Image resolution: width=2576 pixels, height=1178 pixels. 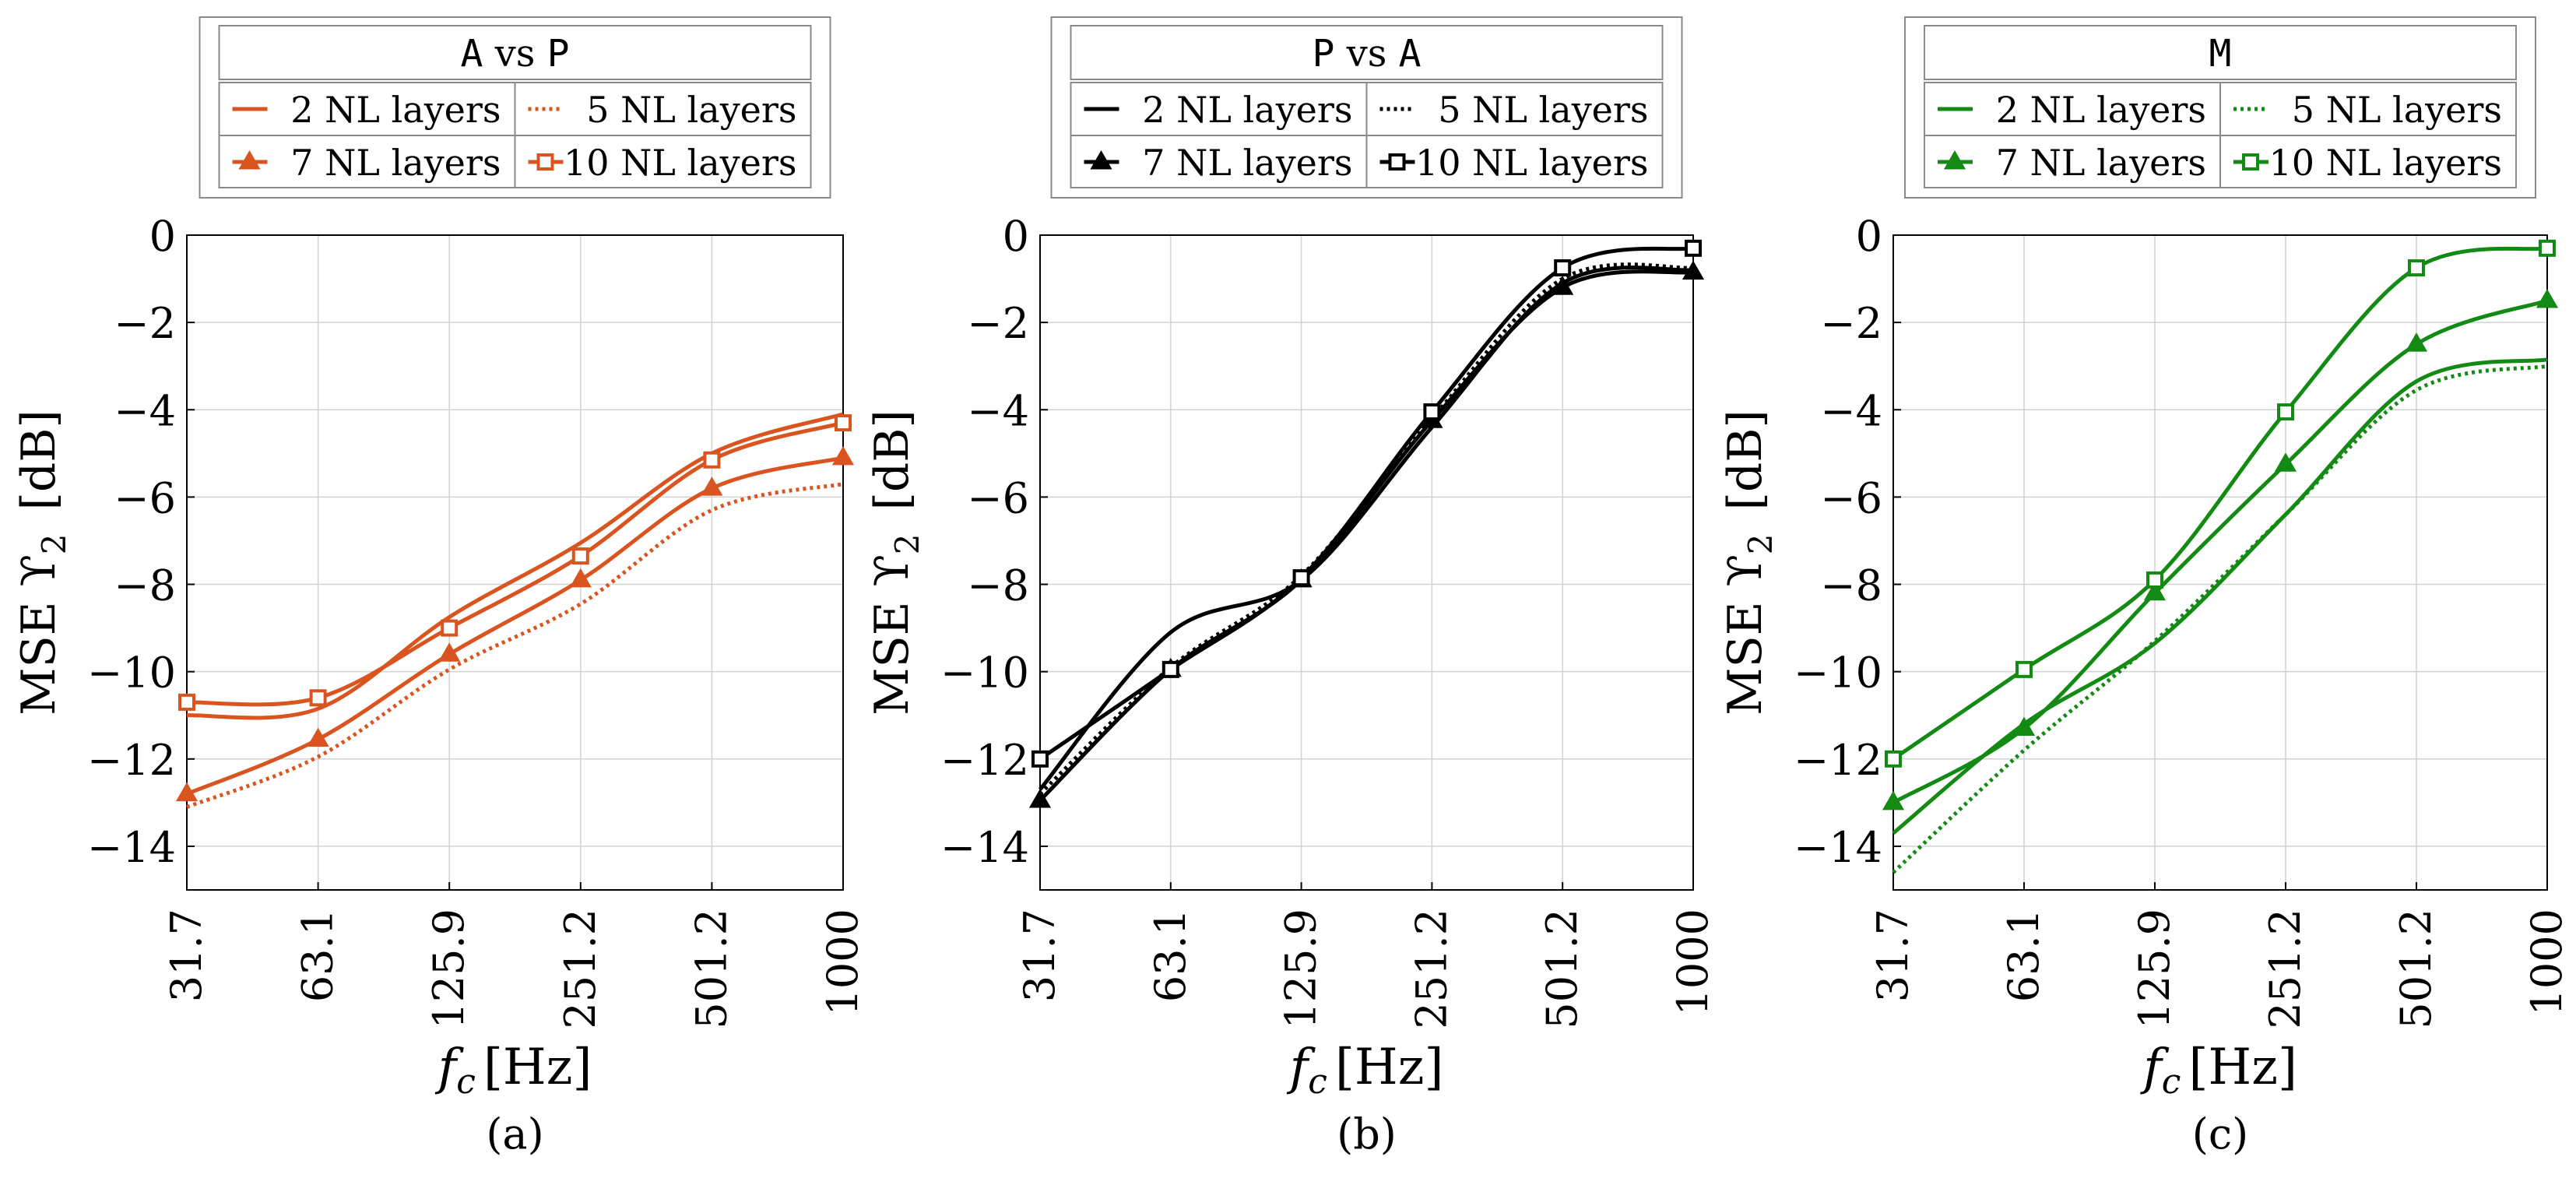 I want to click on y-tick-label: −6, so click(x=1851, y=497).